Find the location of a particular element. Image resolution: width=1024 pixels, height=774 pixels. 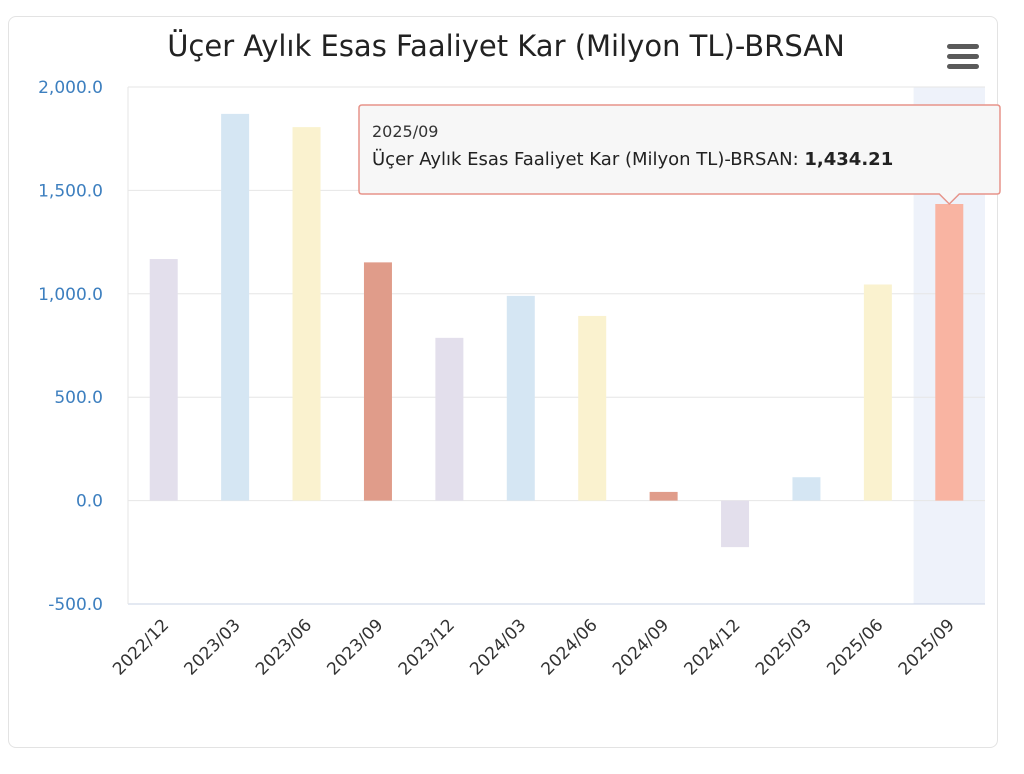

x-tick-label: 2024/12 is located at coordinates (712, 647).